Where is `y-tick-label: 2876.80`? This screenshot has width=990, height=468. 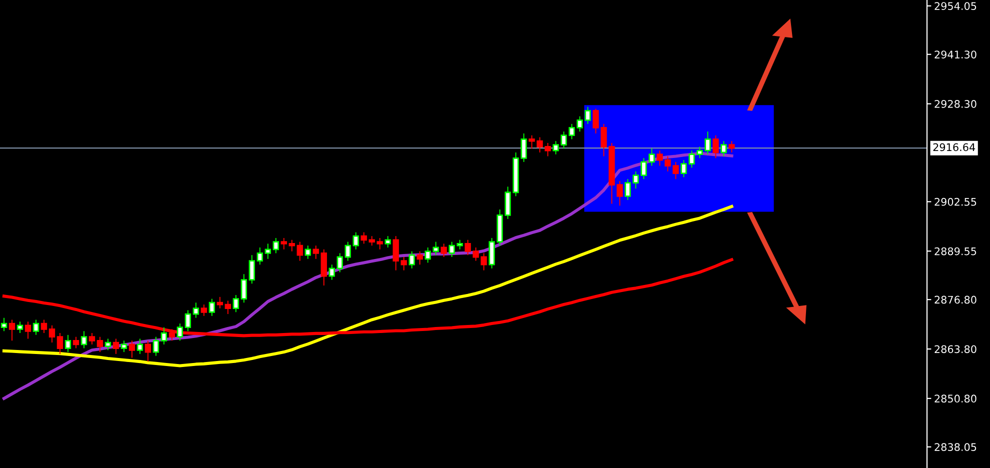 y-tick-label: 2876.80 is located at coordinates (955, 300).